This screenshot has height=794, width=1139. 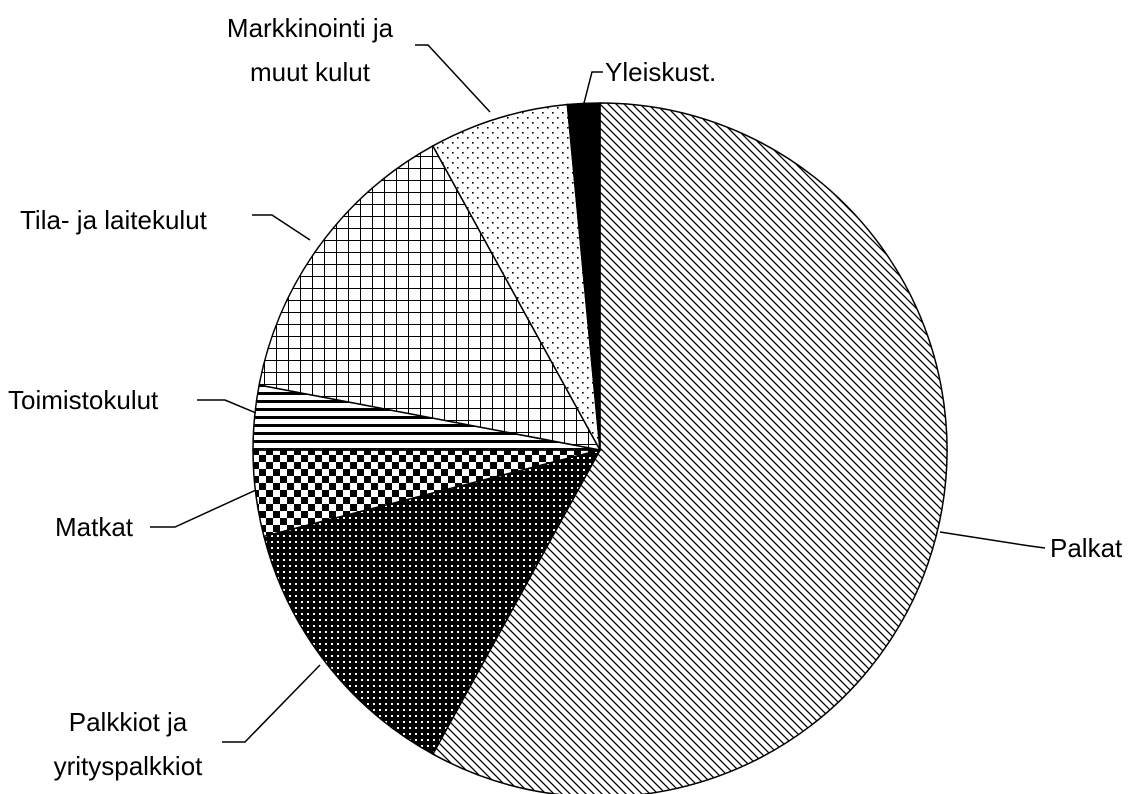 I want to click on slice-label: Matkat, so click(x=94, y=527).